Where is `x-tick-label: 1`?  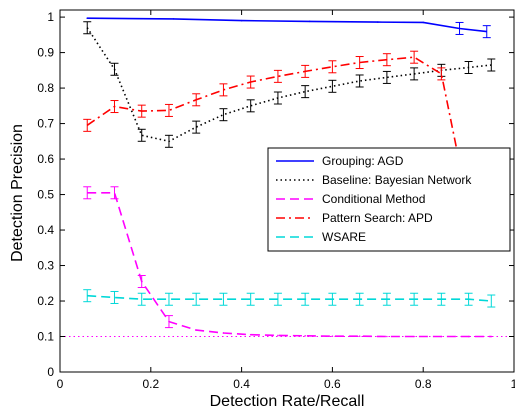
x-tick-label: 1 is located at coordinates (513, 384).